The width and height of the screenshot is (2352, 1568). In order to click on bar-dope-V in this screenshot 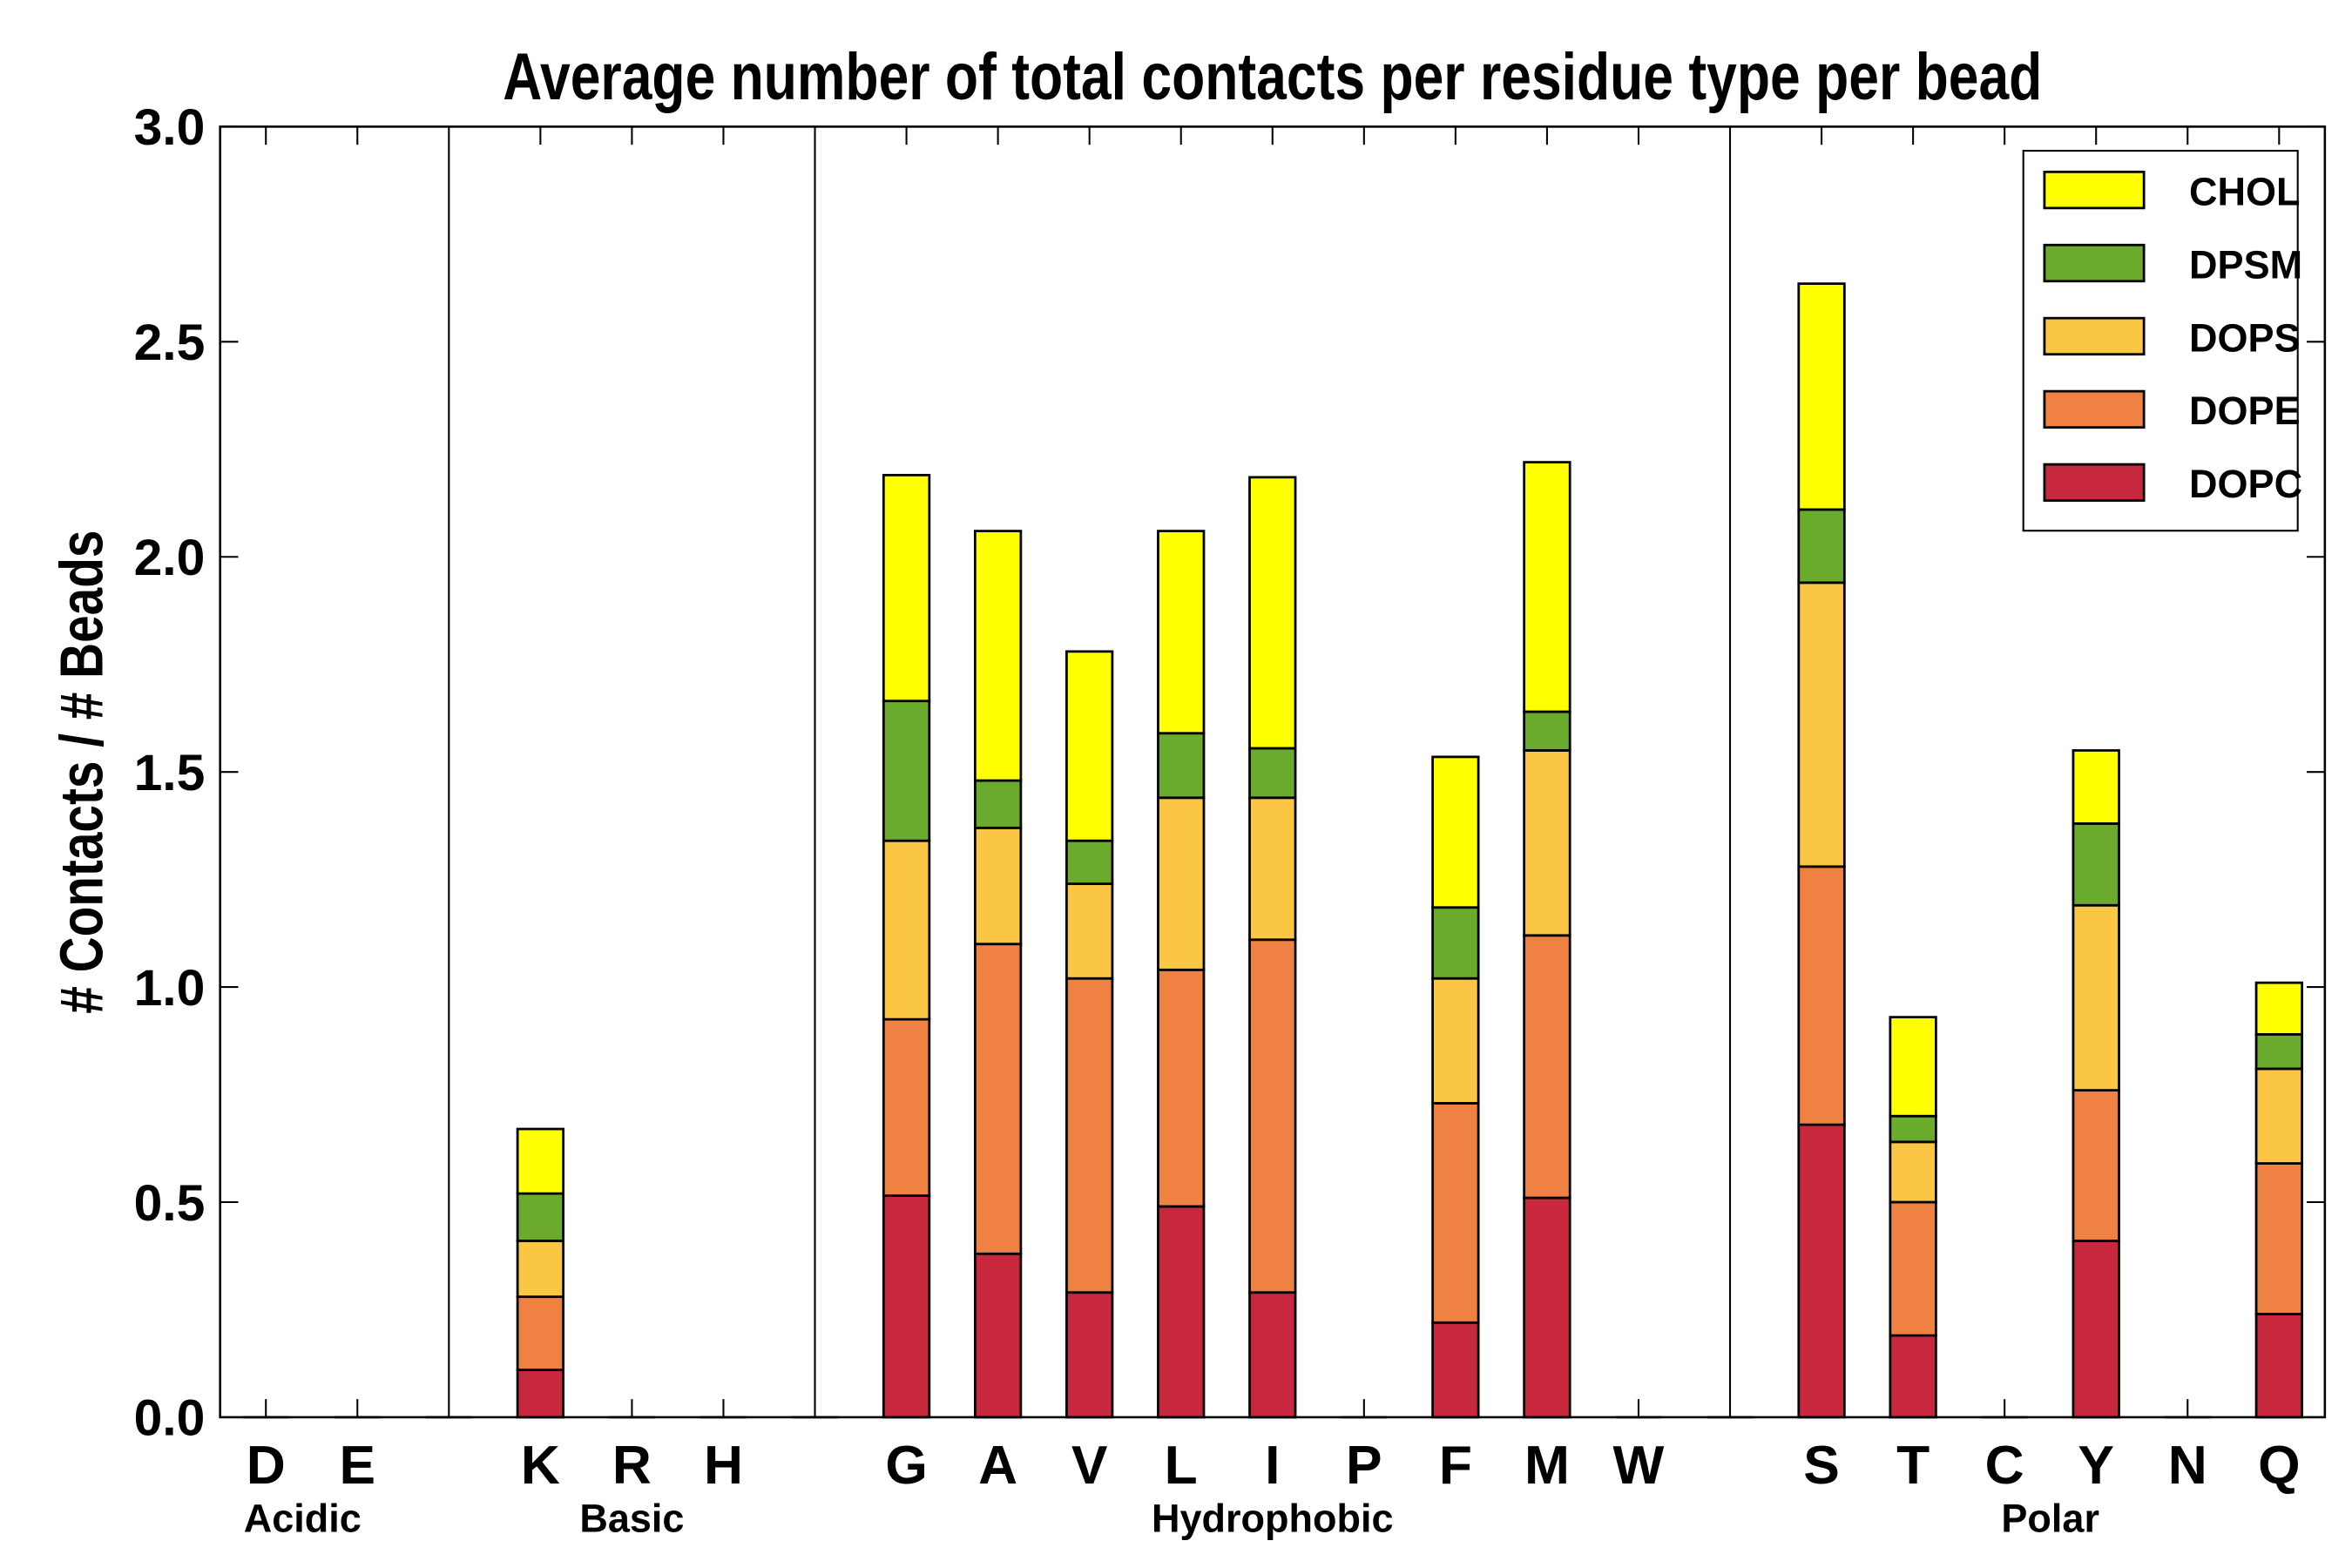, I will do `click(1089, 1135)`.